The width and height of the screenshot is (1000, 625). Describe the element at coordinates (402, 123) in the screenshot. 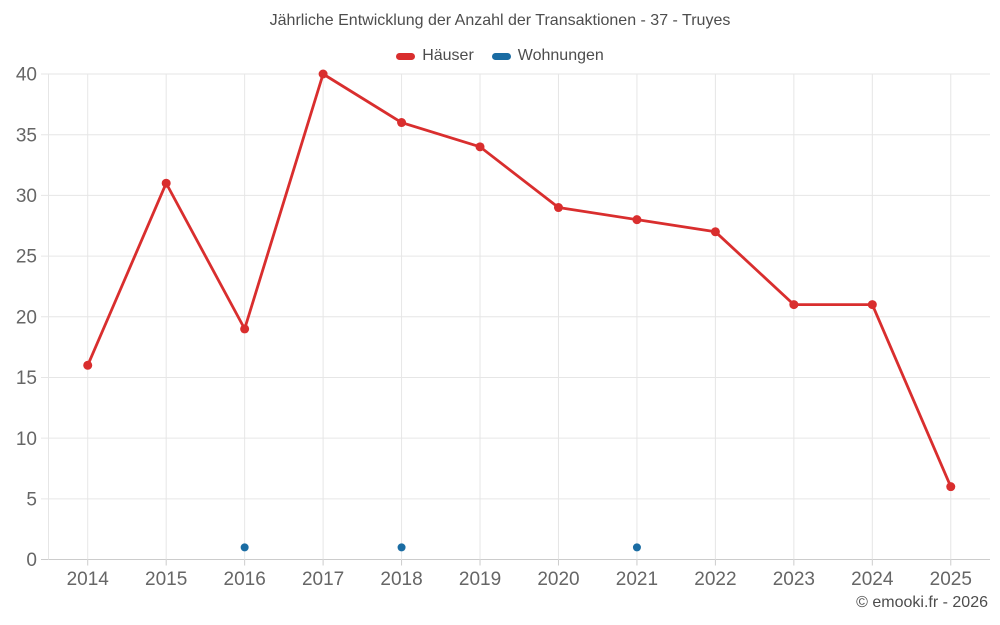

I see `data-point-hauser-2018` at that location.